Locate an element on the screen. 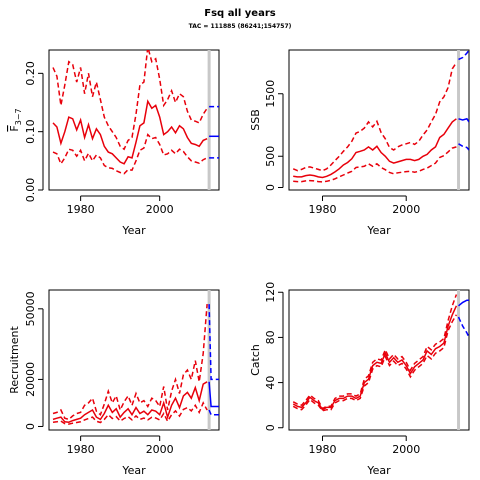  catch-median-line is located at coordinates (375, 358).